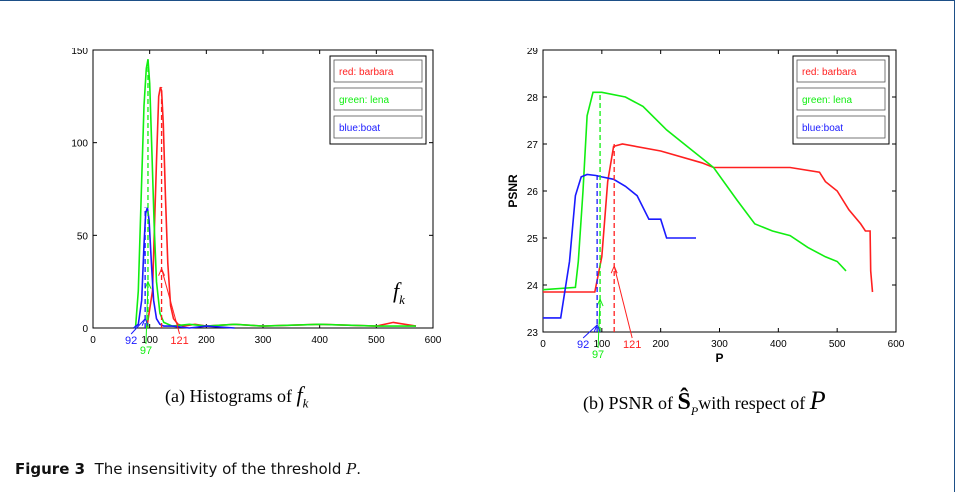 The height and width of the screenshot is (493, 956). I want to click on subcaption-b-suffix: with respect of, so click(752, 403).